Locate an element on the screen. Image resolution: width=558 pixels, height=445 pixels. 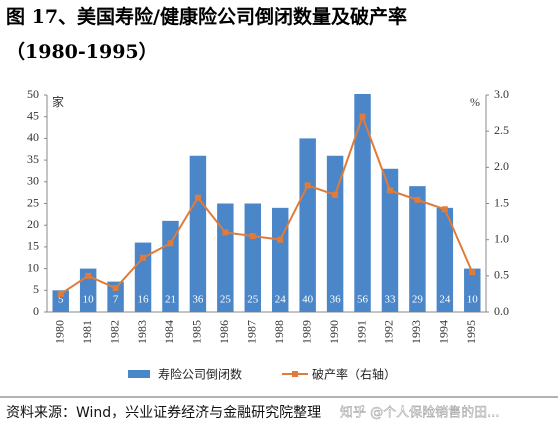
x-tick-label: 1987 is located at coordinates (252, 332).